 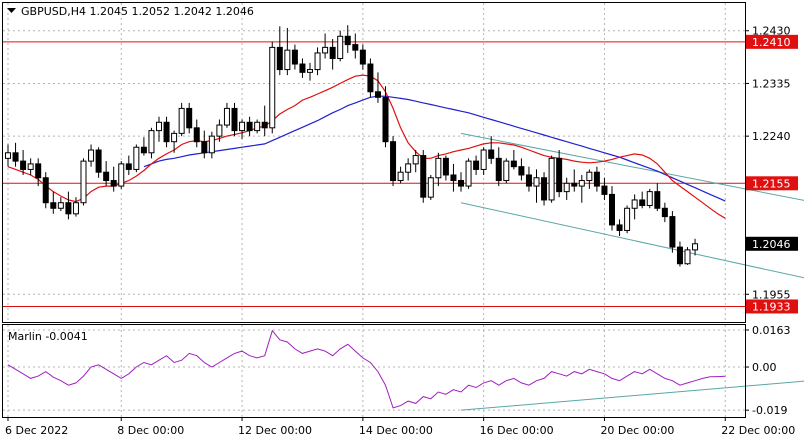 I want to click on x-tick-label: 20 Dec 00:00, so click(x=637, y=430).